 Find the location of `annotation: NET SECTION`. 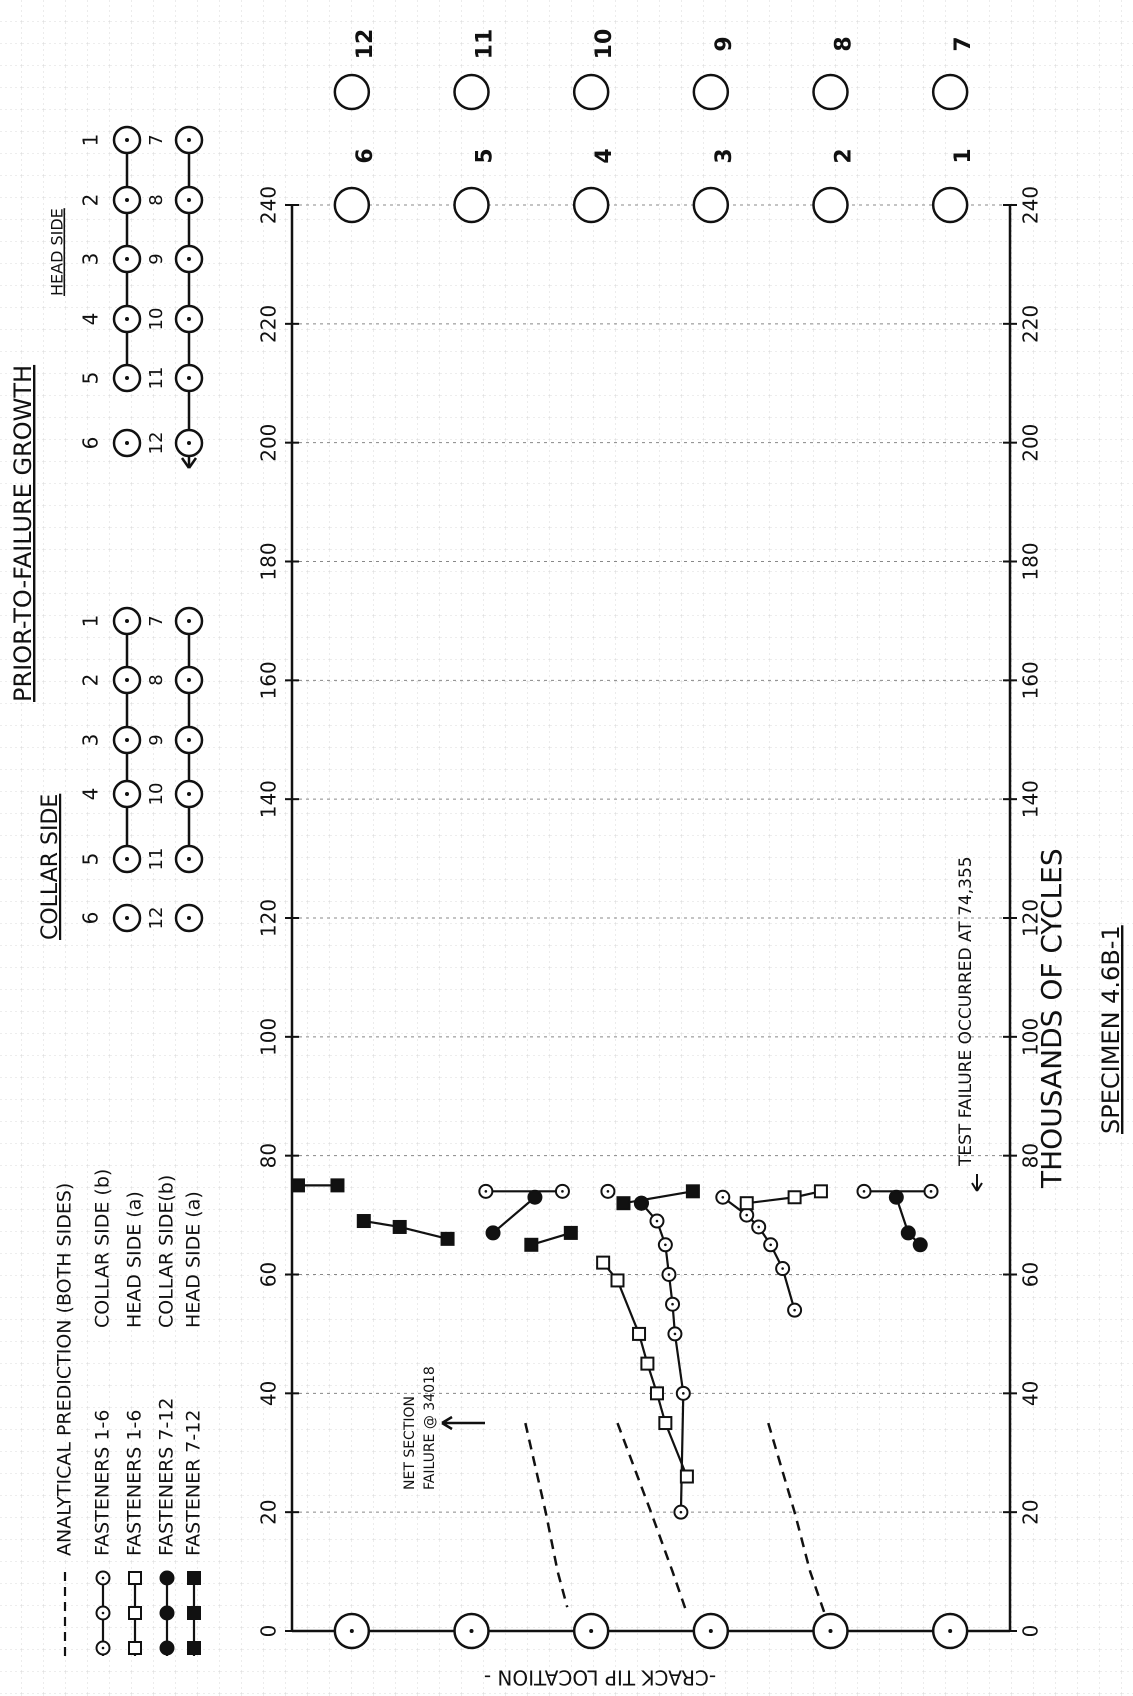

annotation: NET SECTION is located at coordinates (410, 1443).